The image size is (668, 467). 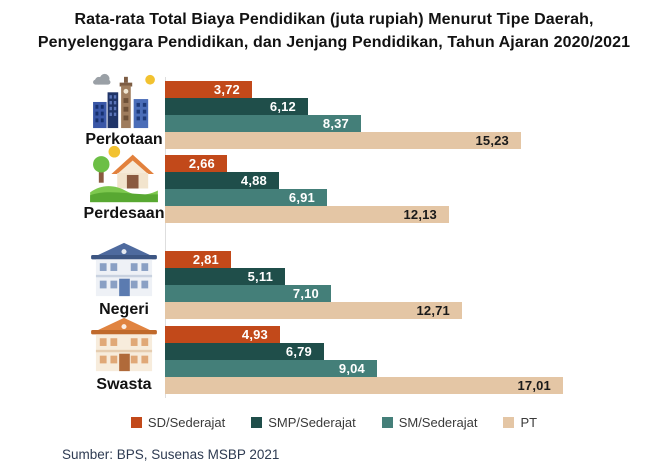 What do you see at coordinates (124, 345) in the screenshot?
I see `private-school-building-icon` at bounding box center [124, 345].